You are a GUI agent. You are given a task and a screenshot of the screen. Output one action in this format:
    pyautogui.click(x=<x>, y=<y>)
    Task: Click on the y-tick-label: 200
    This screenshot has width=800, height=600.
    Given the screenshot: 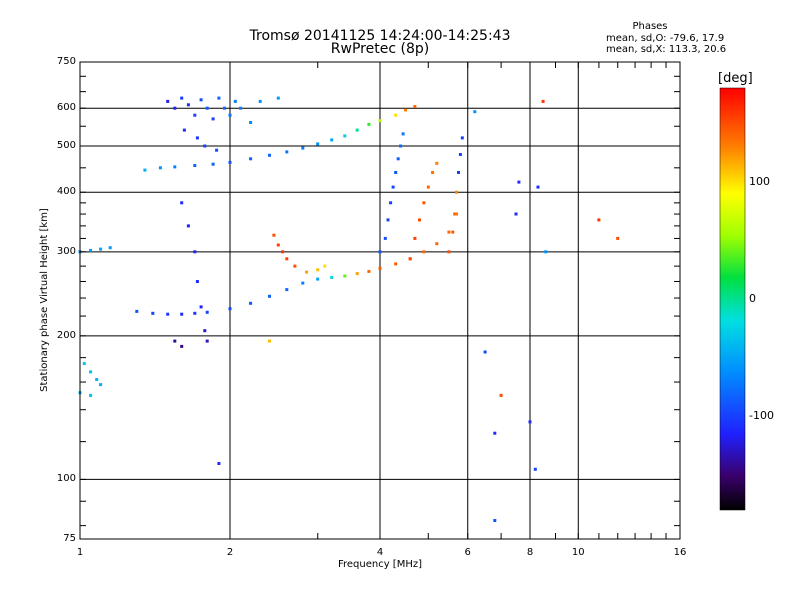 What is the action you would take?
    pyautogui.click(x=66, y=335)
    